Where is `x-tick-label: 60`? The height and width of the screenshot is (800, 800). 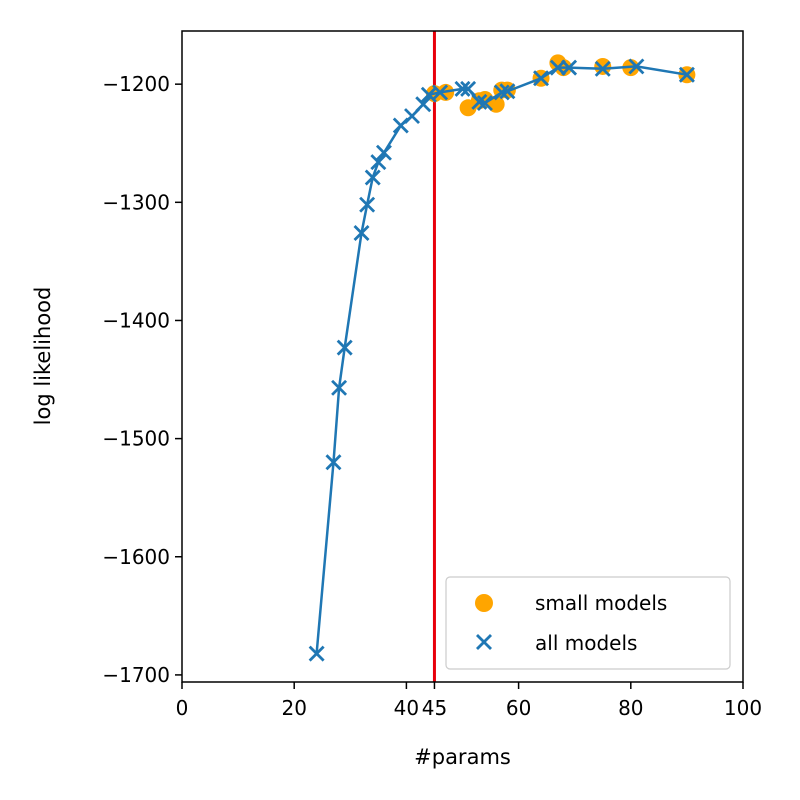 x-tick-label: 60 is located at coordinates (518, 708).